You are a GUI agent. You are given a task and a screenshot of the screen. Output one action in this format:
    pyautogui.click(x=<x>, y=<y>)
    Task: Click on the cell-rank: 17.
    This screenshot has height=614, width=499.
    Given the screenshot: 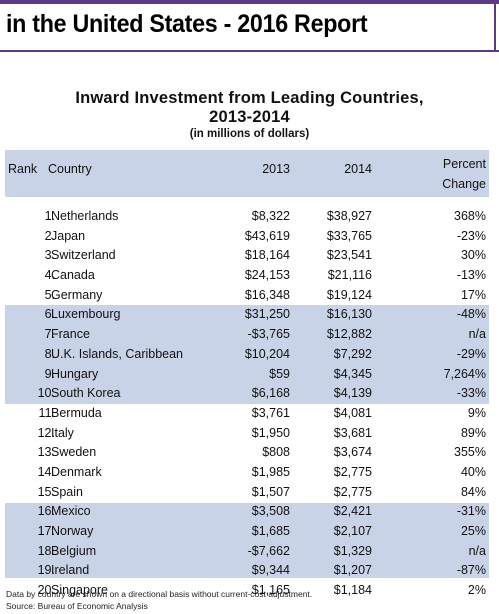 What is the action you would take?
    pyautogui.click(x=46, y=531)
    